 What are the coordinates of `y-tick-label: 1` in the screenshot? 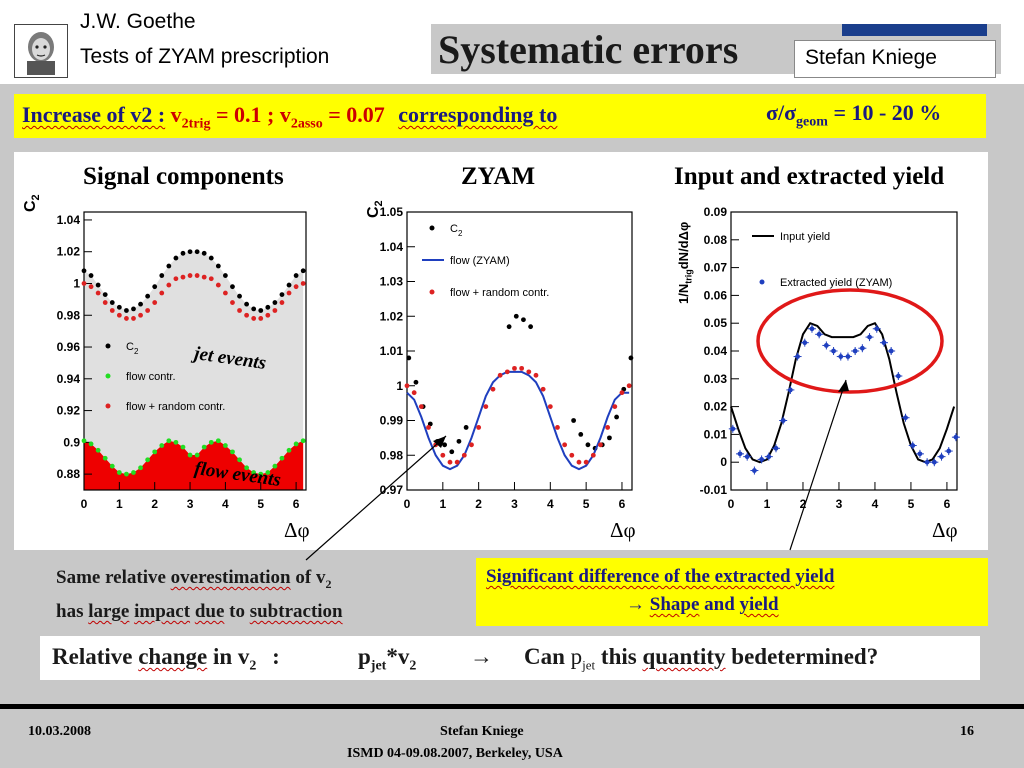 It's located at (399, 386).